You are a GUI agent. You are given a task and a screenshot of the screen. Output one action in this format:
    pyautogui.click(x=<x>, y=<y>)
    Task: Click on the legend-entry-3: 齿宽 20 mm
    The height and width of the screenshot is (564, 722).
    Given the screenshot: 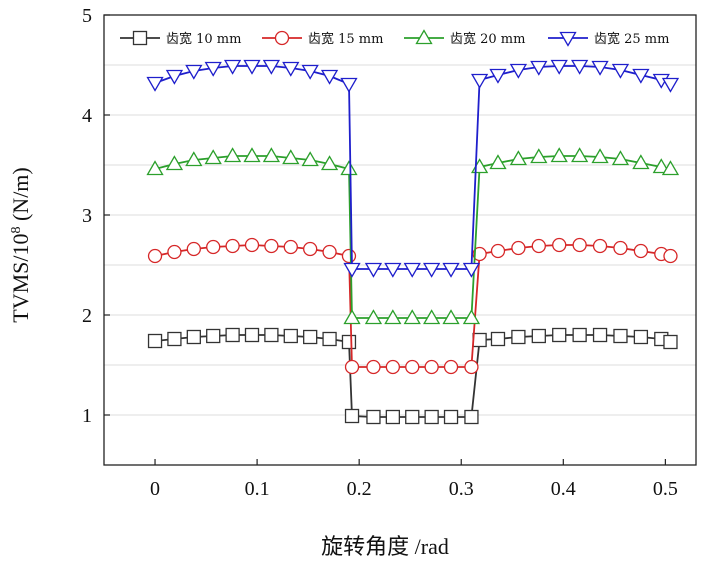 What is the action you would take?
    pyautogui.click(x=464, y=38)
    